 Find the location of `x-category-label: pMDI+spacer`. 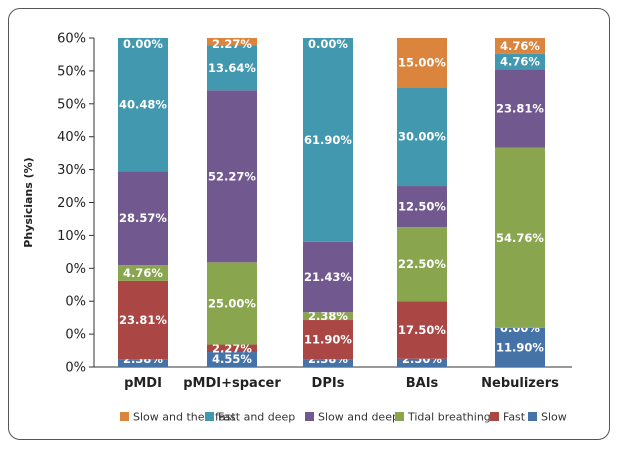

x-category-label: pMDI+spacer is located at coordinates (232, 383).